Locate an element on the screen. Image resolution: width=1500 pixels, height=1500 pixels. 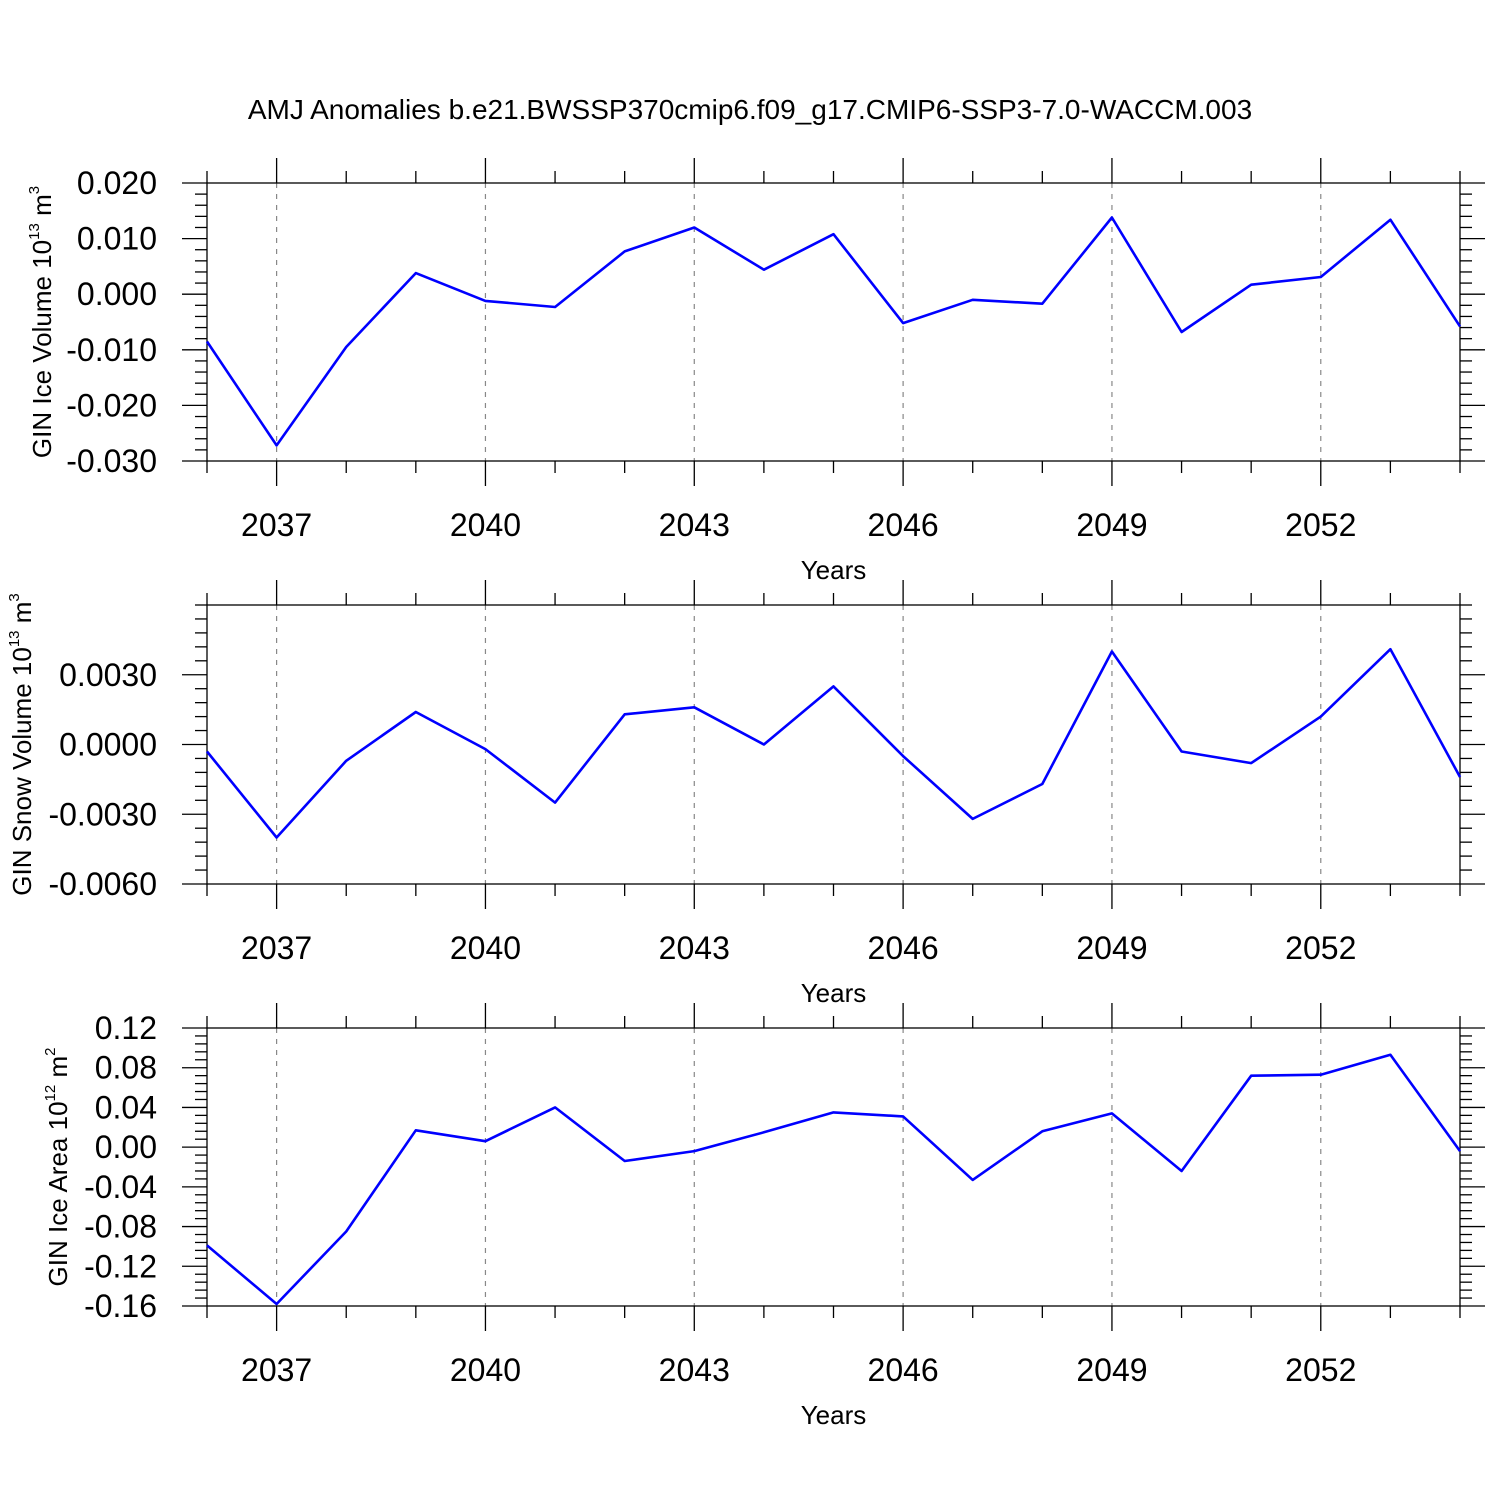
y-tick-label: -0.020 is located at coordinates (111, 405).